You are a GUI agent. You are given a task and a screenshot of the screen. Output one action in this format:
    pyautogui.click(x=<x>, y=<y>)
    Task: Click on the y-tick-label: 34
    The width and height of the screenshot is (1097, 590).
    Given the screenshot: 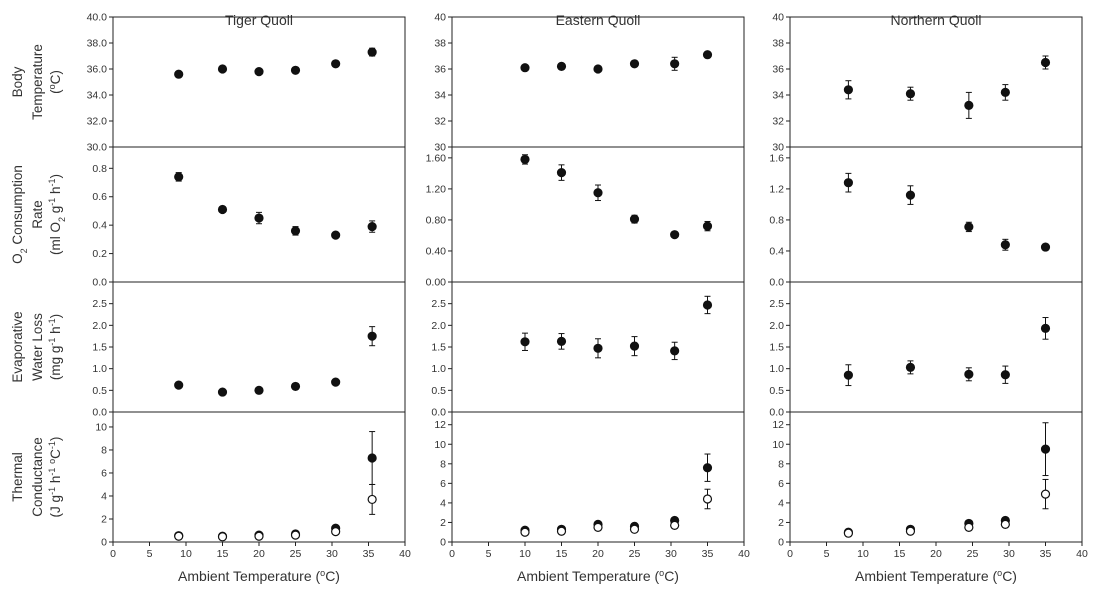 What is the action you would take?
    pyautogui.click(x=440, y=96)
    